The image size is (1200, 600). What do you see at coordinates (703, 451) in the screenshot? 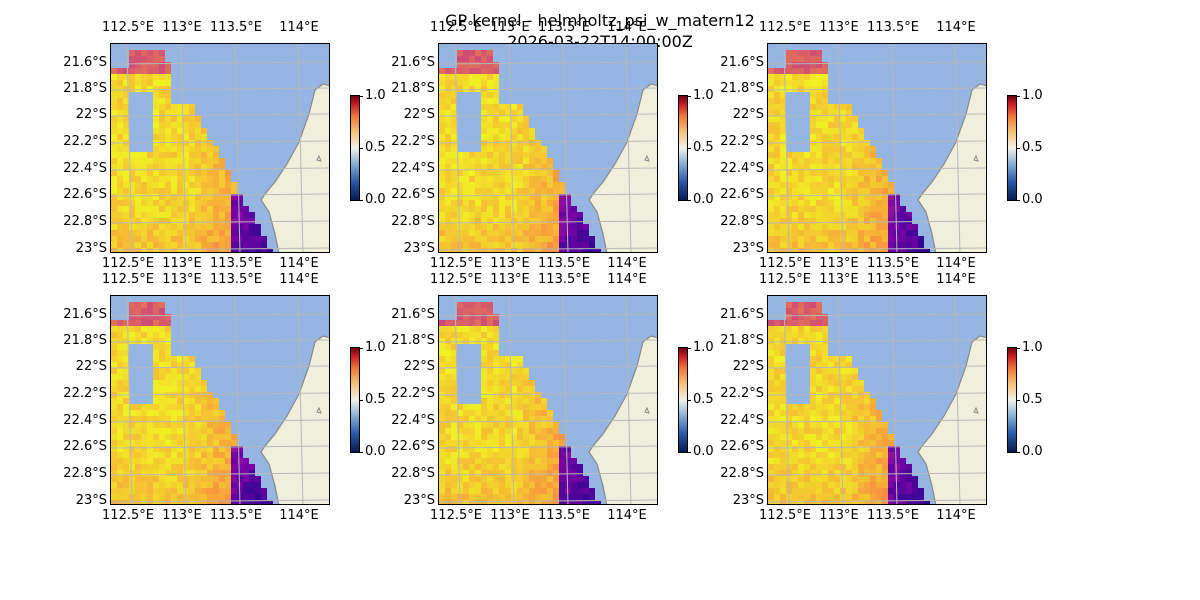
I see `colorbar-tick-label: 0.0` at bounding box center [703, 451].